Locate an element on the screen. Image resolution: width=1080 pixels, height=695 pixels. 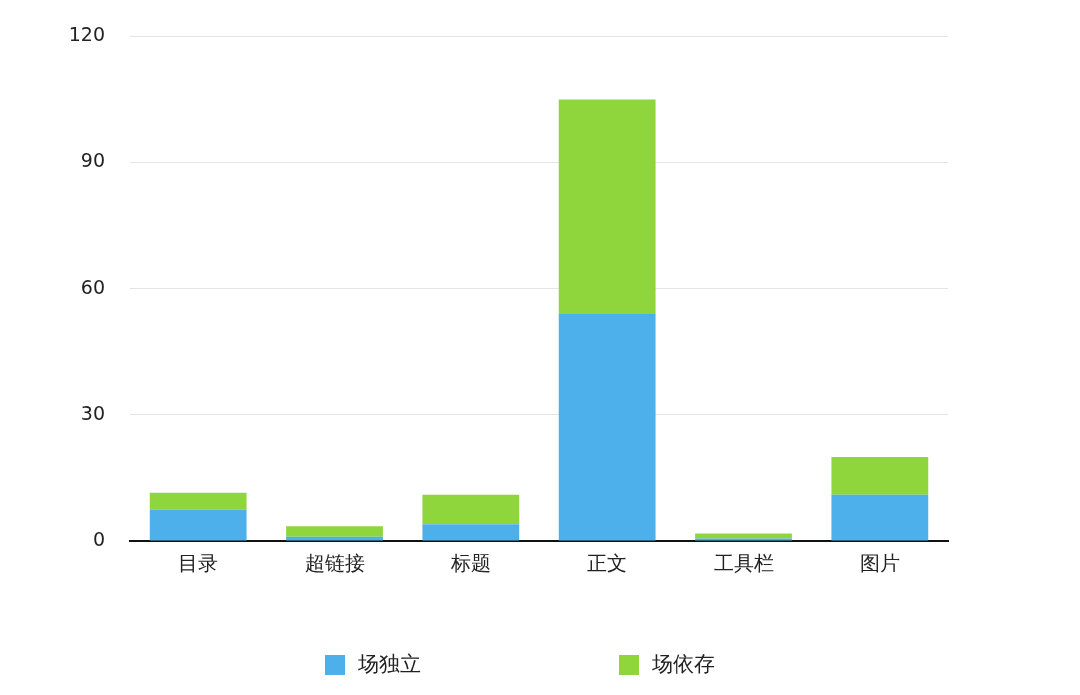
y-tick-label: 90 is located at coordinates (92, 160).